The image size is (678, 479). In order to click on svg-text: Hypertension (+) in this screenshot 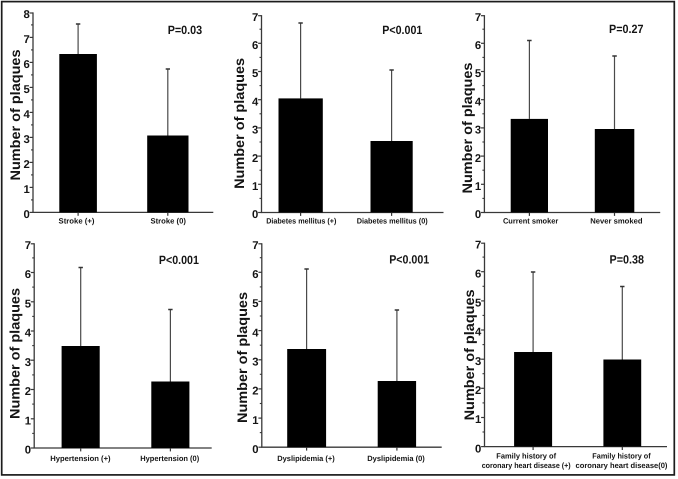, I will do `click(80, 458)`.